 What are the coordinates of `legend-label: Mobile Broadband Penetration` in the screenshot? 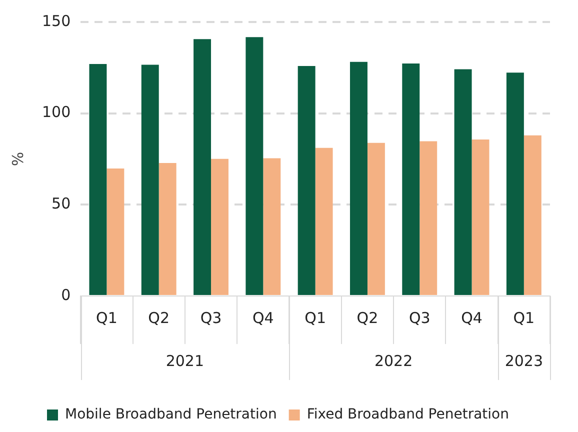 It's located at (171, 414).